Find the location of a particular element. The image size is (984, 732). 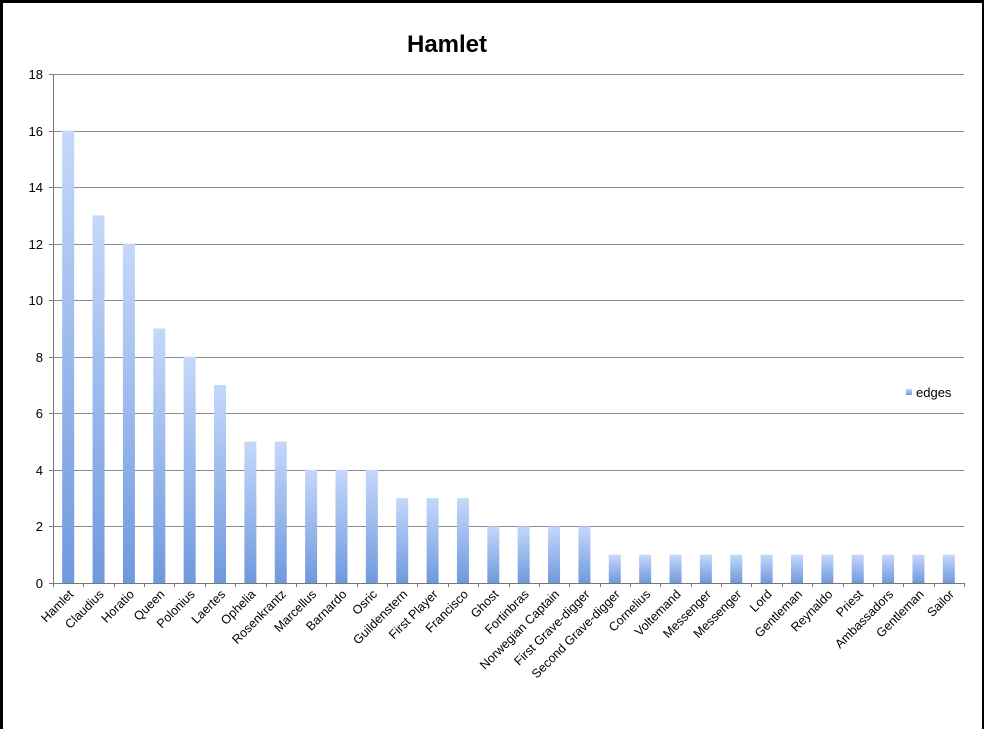

y-axis-ticks: 0 2 4 6 8 10 12 14 16 18 is located at coordinates (41, 329).